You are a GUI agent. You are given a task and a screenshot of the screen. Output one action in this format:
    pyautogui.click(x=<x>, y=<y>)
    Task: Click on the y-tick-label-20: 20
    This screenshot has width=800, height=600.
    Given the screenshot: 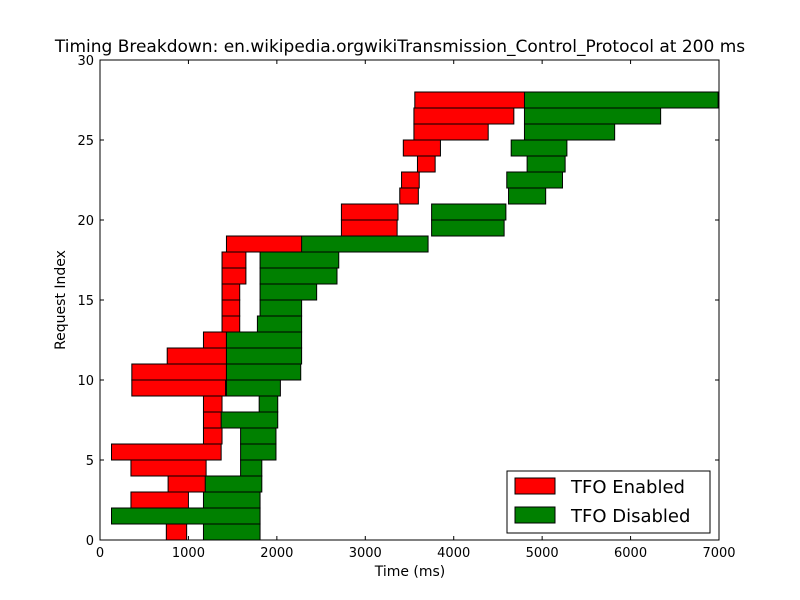 What is the action you would take?
    pyautogui.click(x=85, y=221)
    